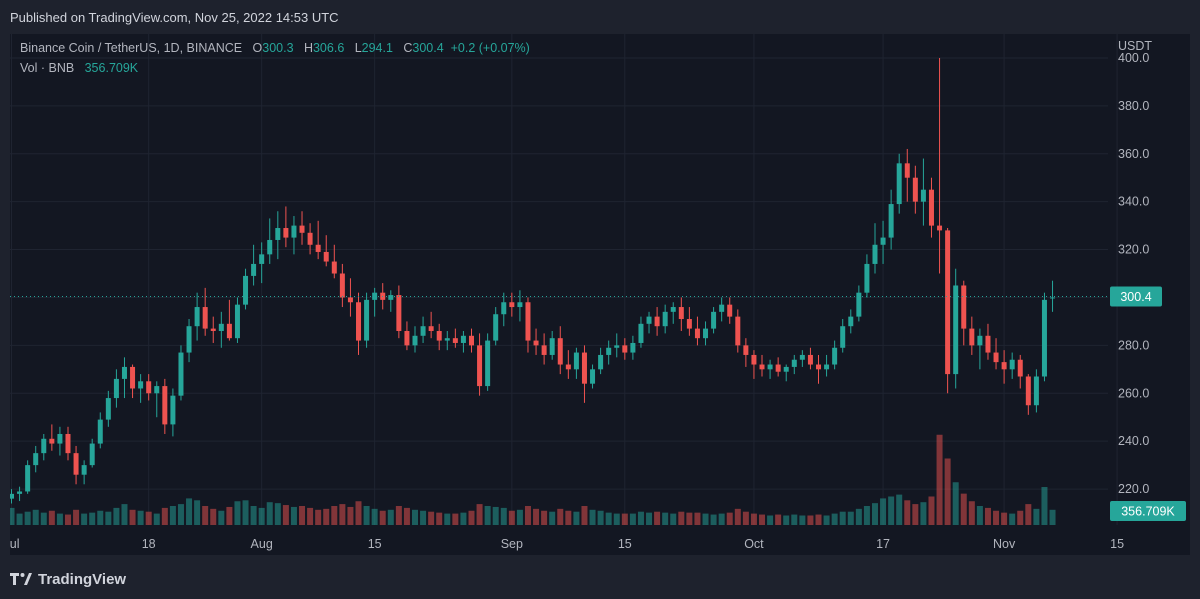  I want to click on tradingview-brand: TradingView, so click(82, 579).